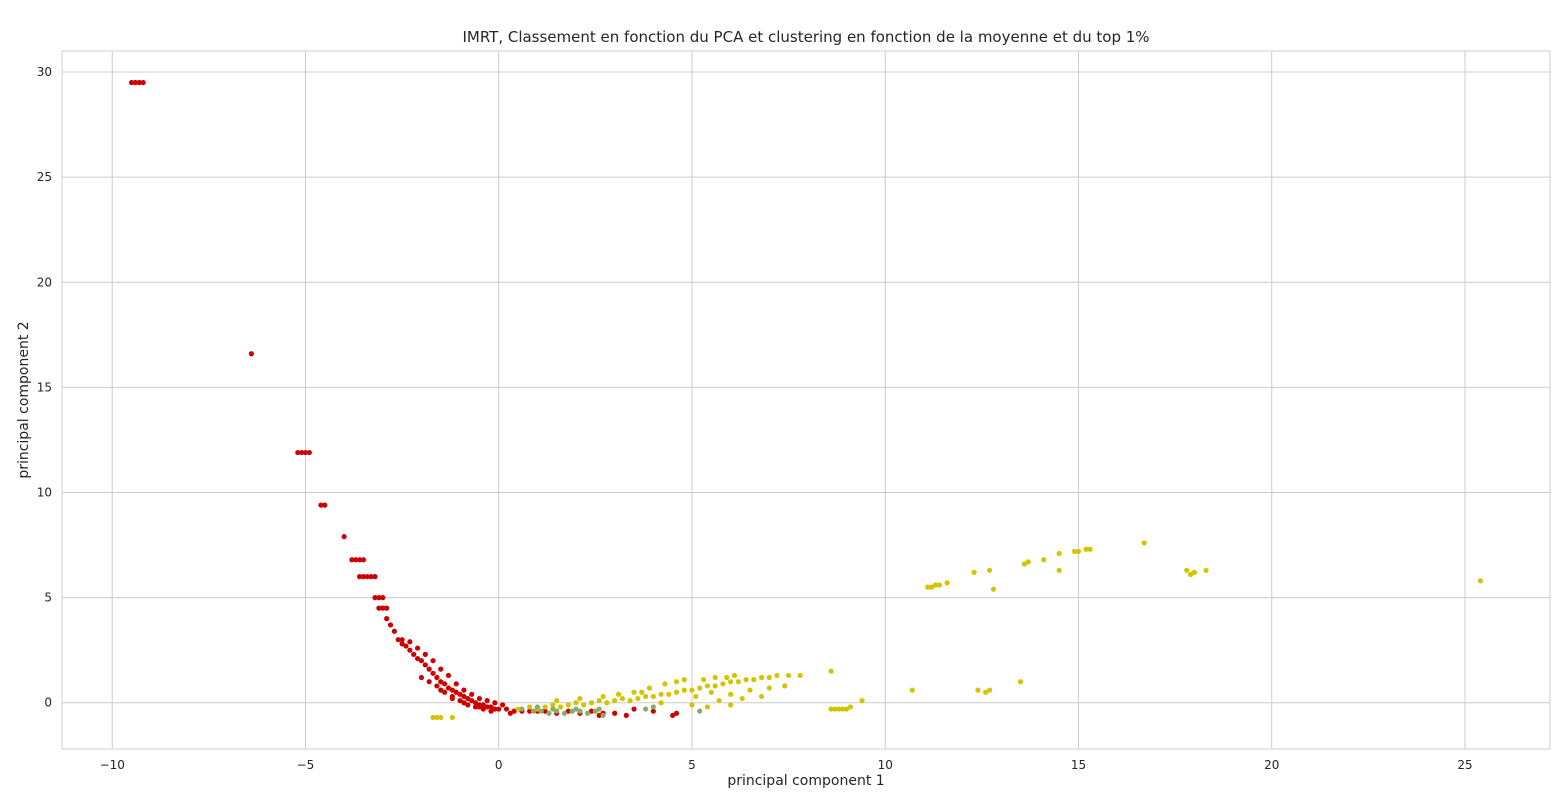 The image size is (1564, 804). Describe the element at coordinates (692, 765) in the screenshot. I see `x-tick-label: 5` at that location.